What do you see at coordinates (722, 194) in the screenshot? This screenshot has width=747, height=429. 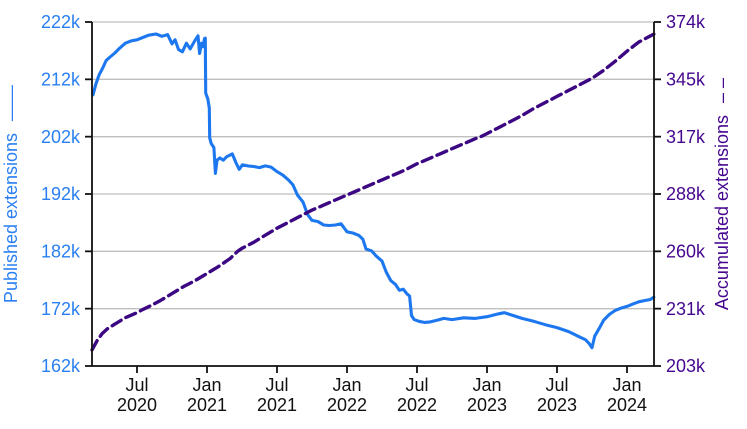 I see `right-axis-title: Accumulated extensions– –` at bounding box center [722, 194].